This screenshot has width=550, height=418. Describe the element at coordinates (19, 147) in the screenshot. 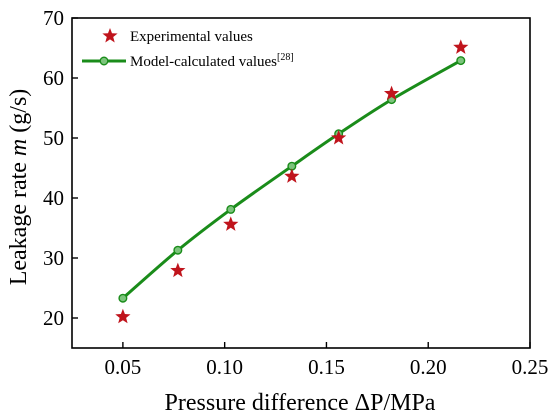

I see `y-axis-title-variable: m` at that location.